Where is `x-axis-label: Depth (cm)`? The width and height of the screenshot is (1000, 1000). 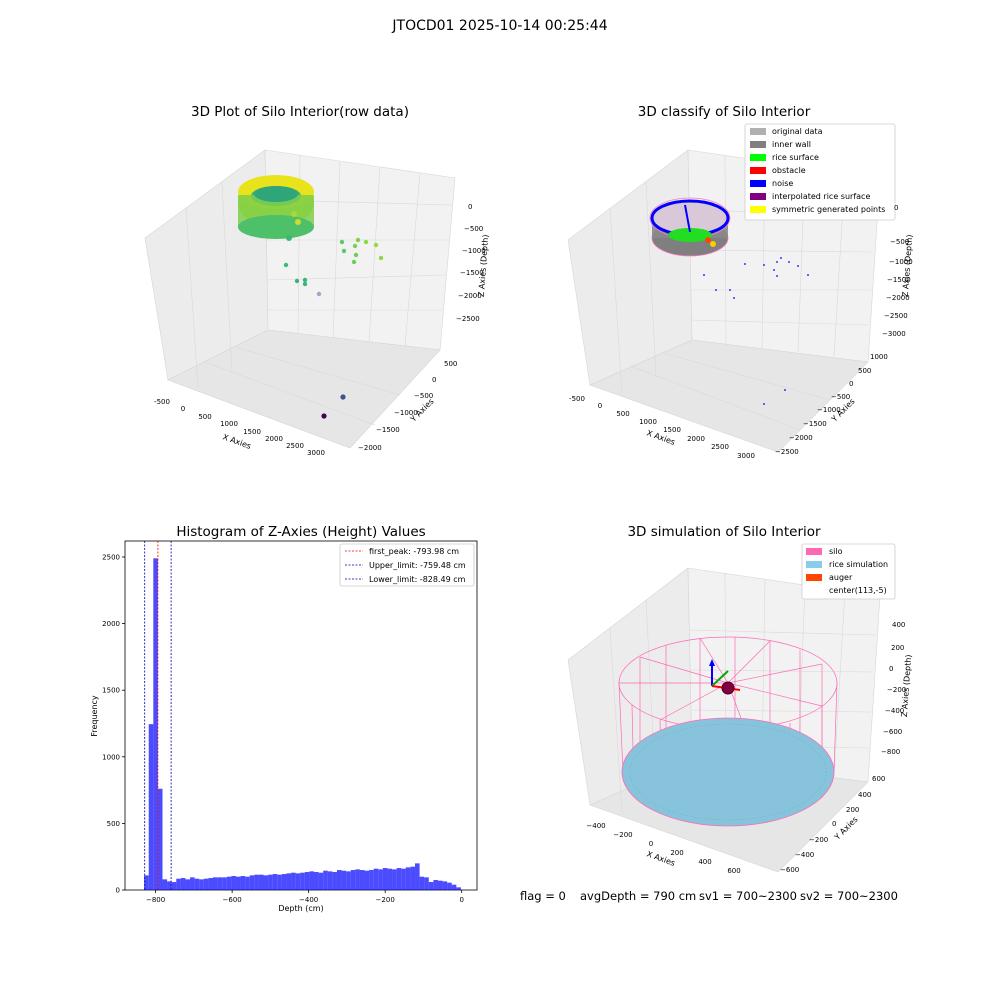
x-axis-label: Depth (cm) is located at coordinates (300, 908).